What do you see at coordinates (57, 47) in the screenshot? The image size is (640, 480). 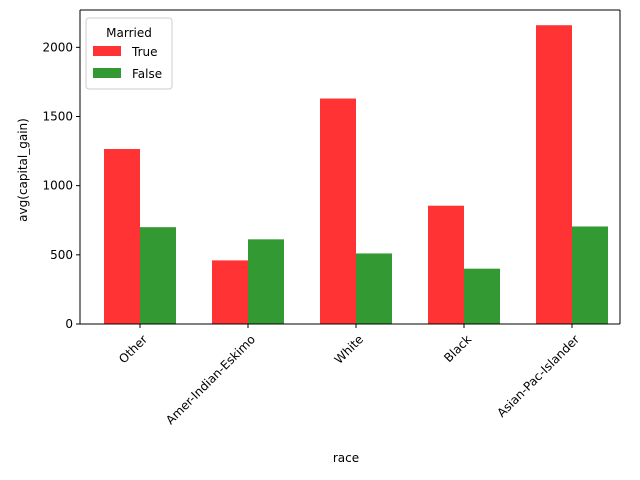 I see `y-tick-label: 2000` at bounding box center [57, 47].